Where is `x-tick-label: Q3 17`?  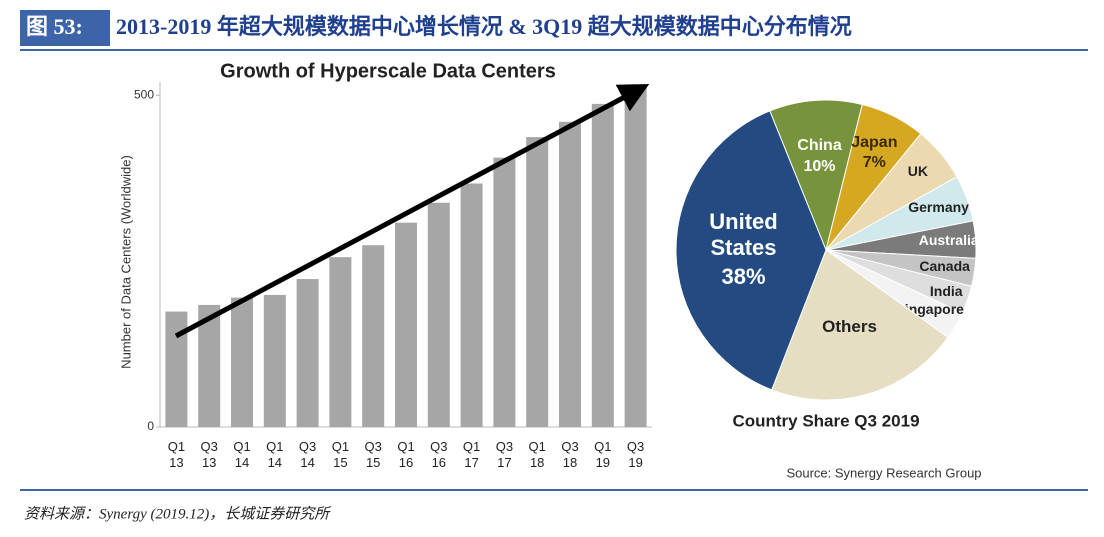
x-tick-label: Q3 17 is located at coordinates (504, 454).